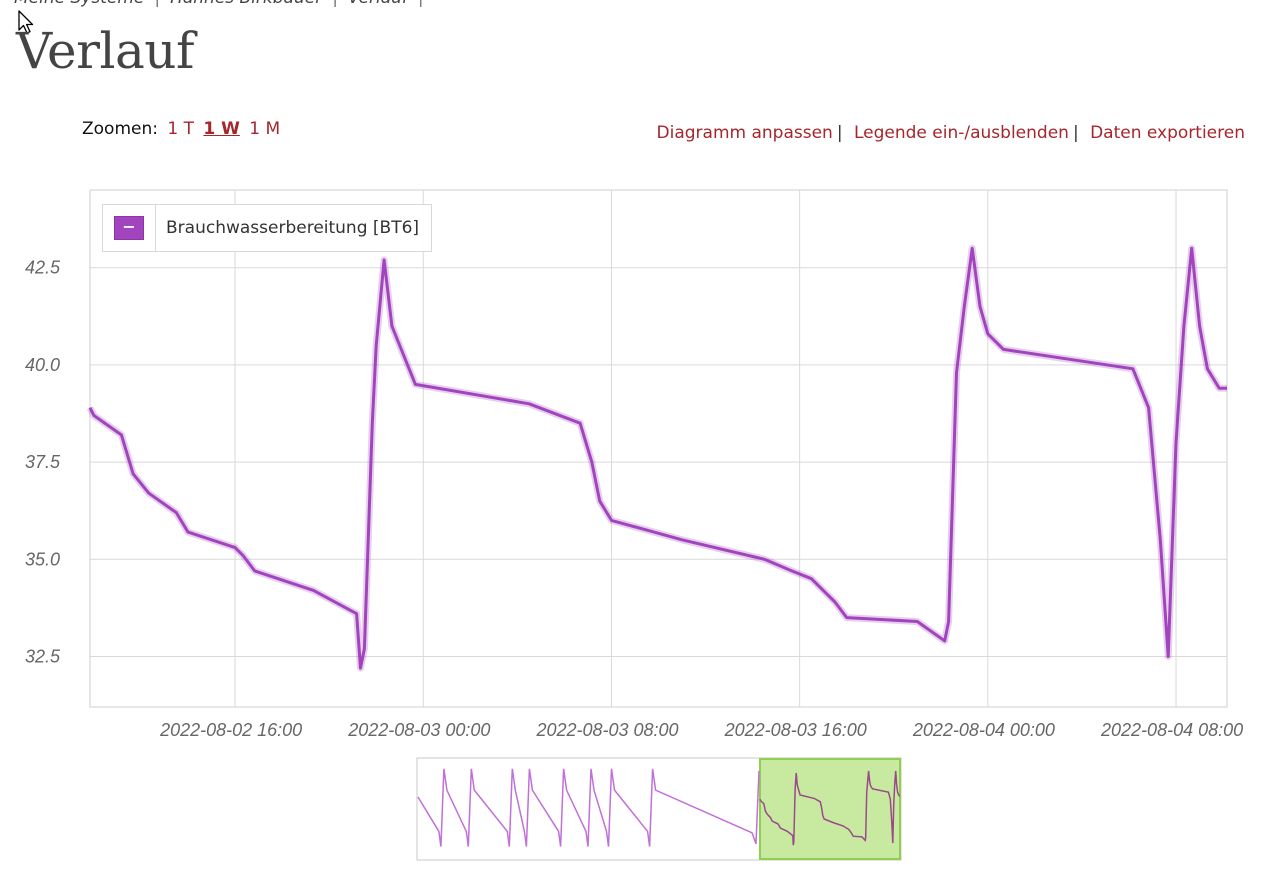 The height and width of the screenshot is (877, 1280). What do you see at coordinates (43, 268) in the screenshot?
I see `y-tick-label: 42.5` at bounding box center [43, 268].